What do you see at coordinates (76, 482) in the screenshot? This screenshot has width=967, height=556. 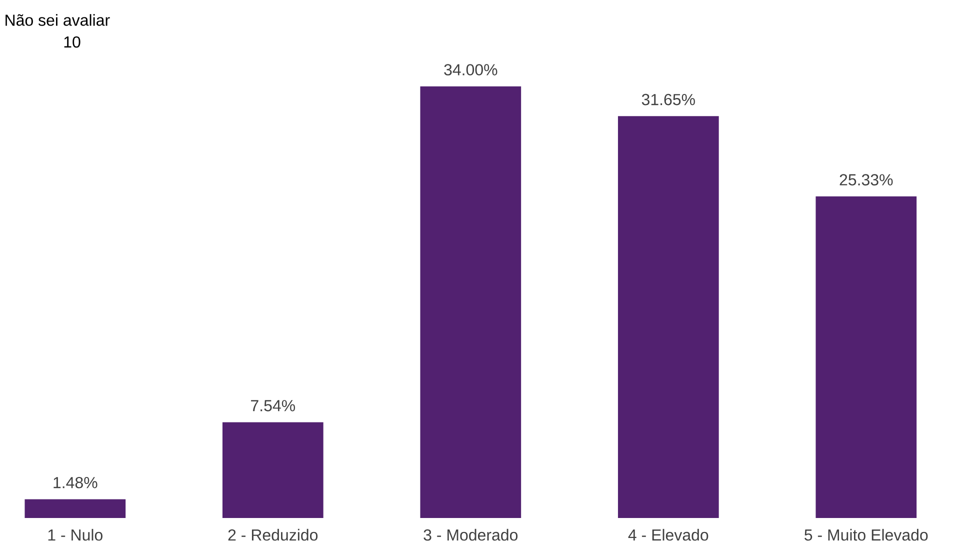 I see `data-label: 1.48%` at bounding box center [76, 482].